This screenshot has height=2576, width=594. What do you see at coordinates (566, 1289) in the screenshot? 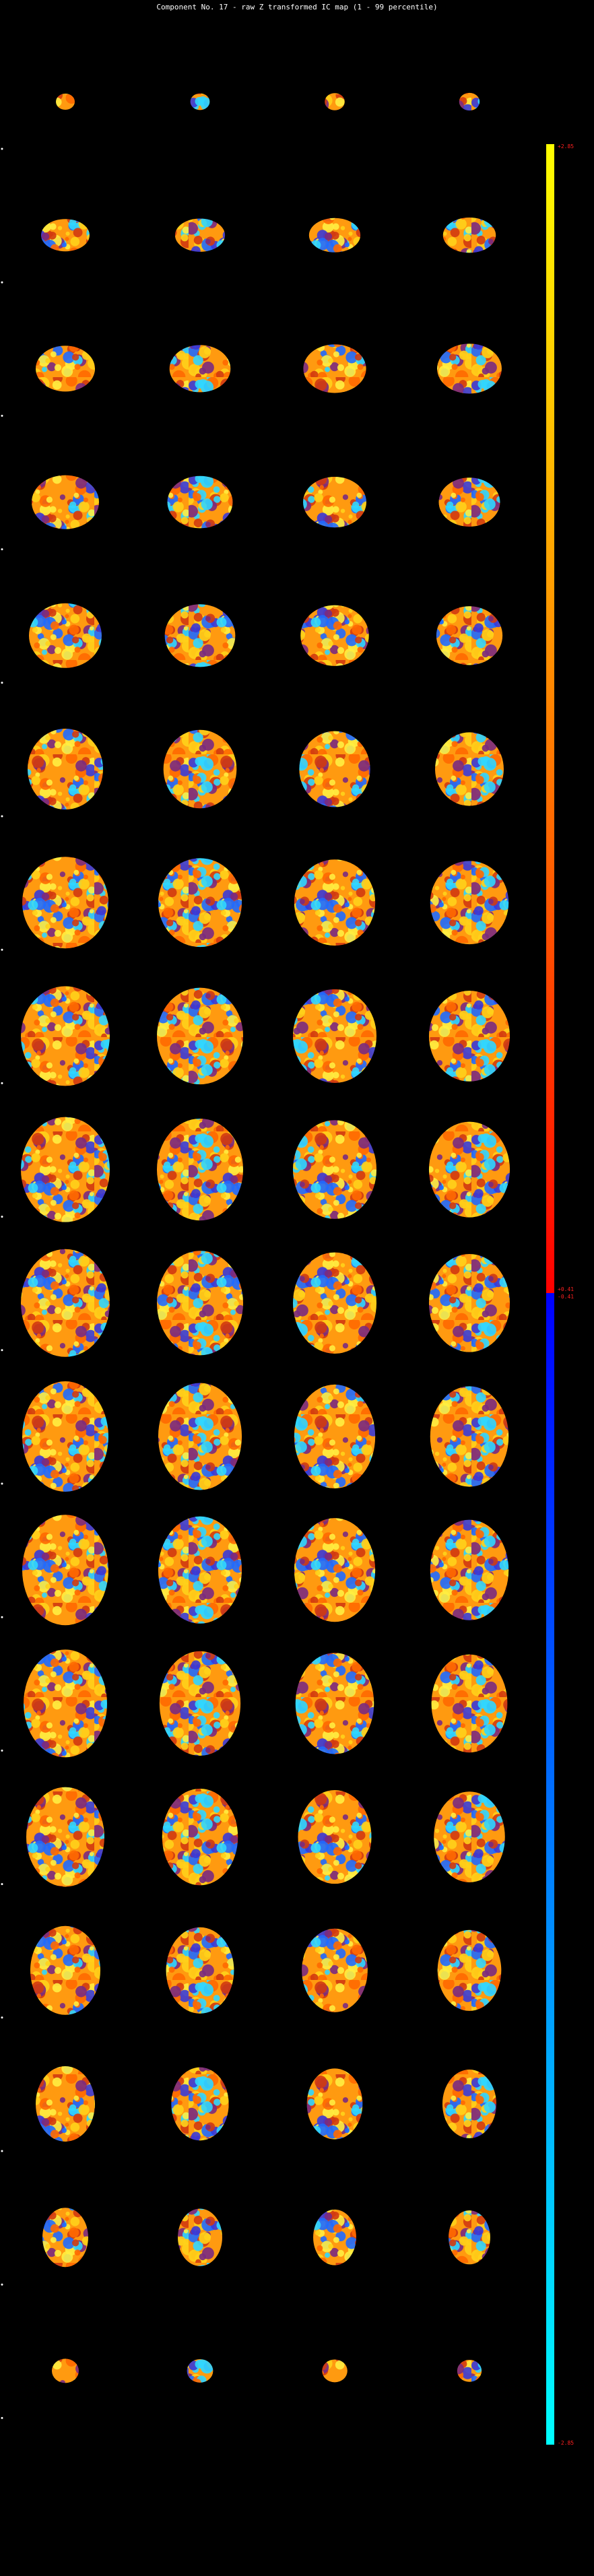
I see `colorbar-pos-min: +0.41` at bounding box center [566, 1289].